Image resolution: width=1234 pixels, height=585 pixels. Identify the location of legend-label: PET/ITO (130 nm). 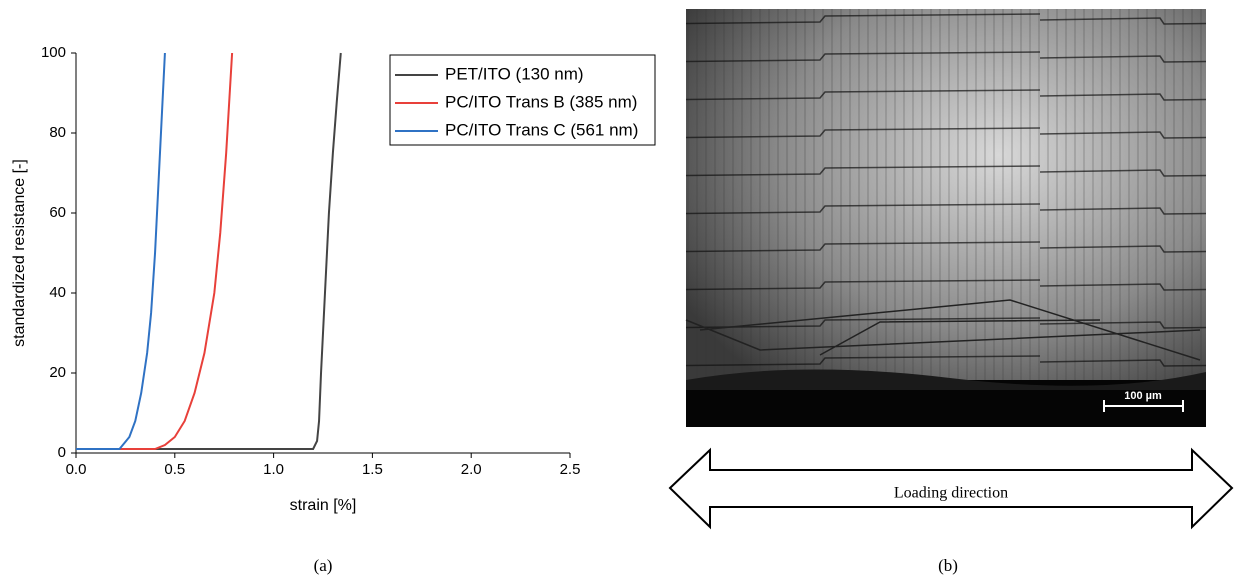
(514, 73).